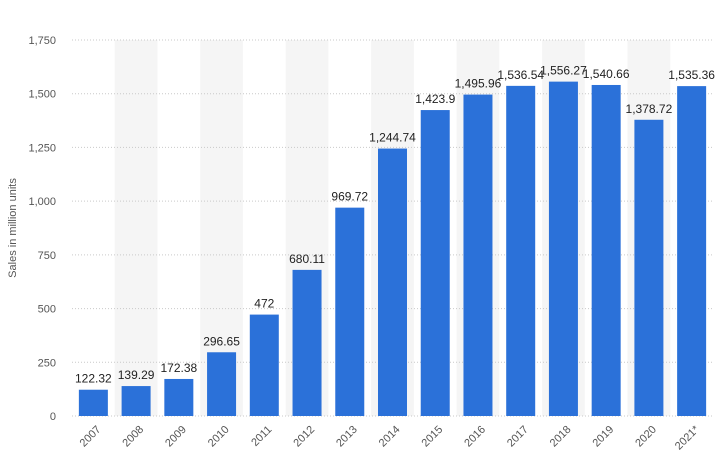 This screenshot has height=473, width=720. Describe the element at coordinates (435, 263) in the screenshot. I see `bar-2015` at that location.